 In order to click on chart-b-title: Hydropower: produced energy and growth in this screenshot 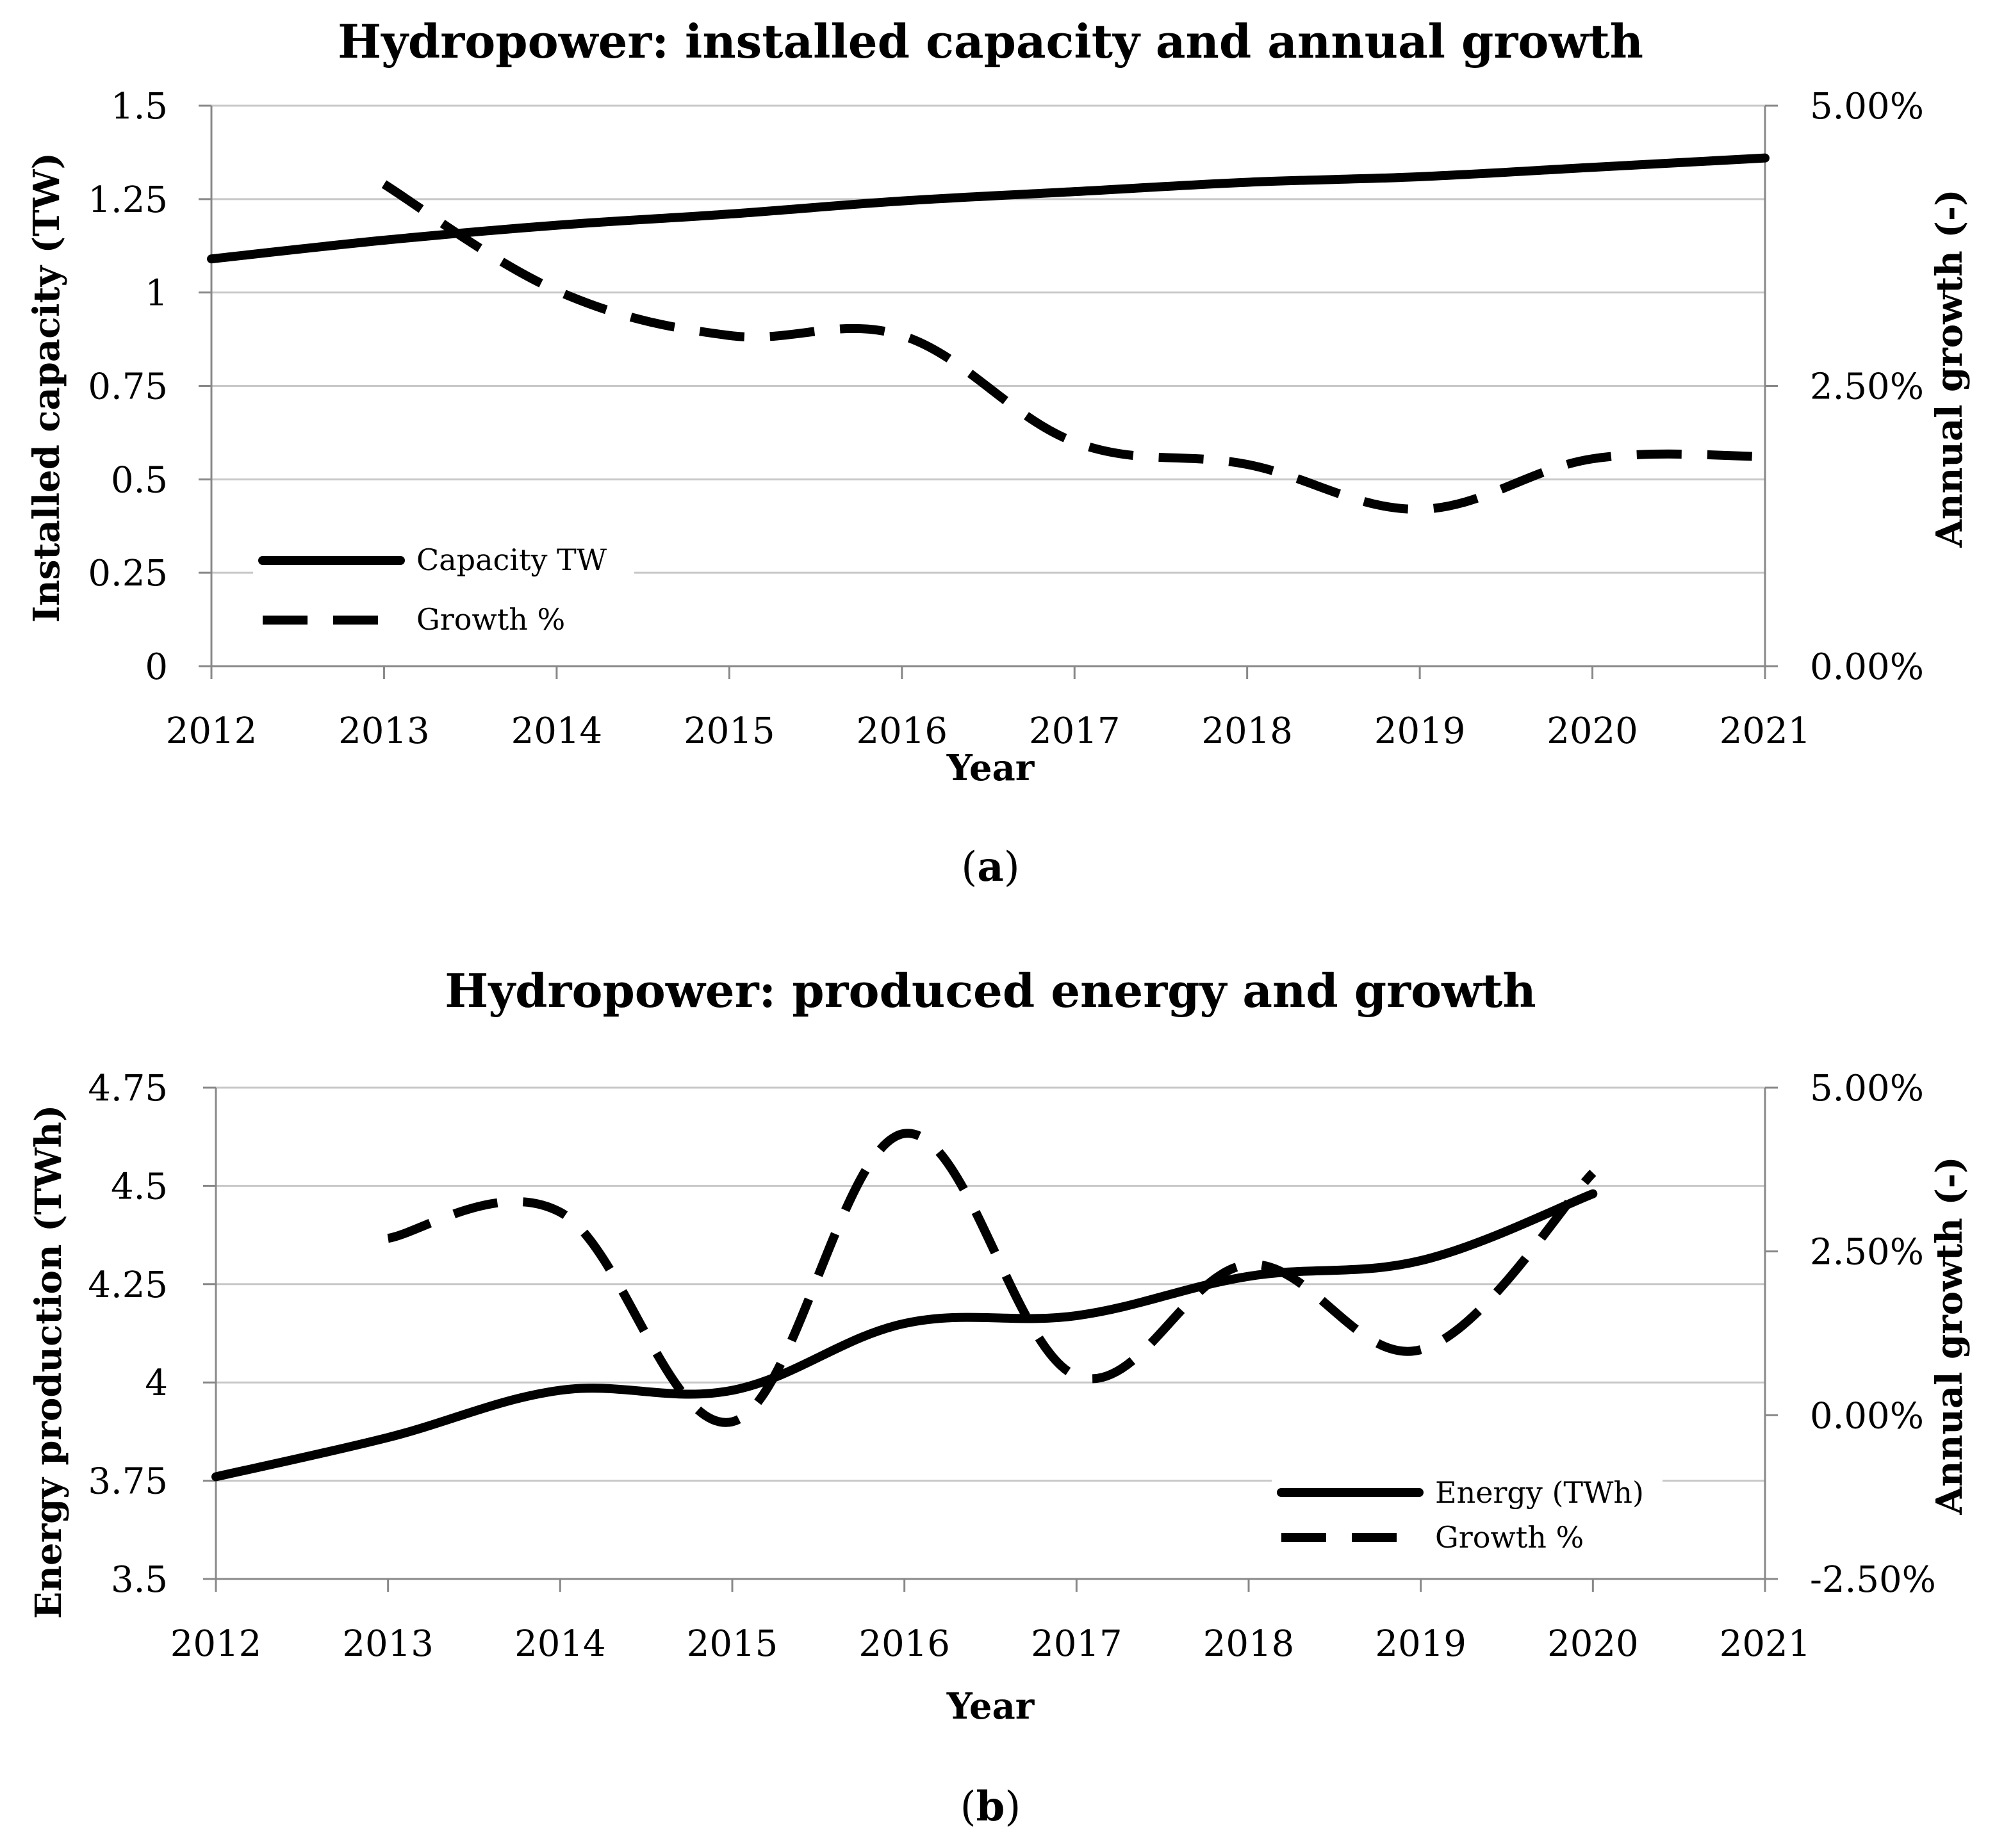, I will do `click(990, 990)`.